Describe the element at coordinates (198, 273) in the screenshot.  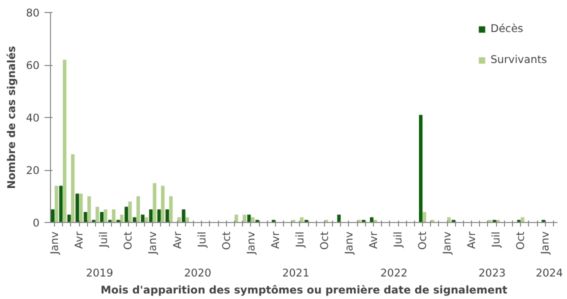
I see `text: 2020` at that location.